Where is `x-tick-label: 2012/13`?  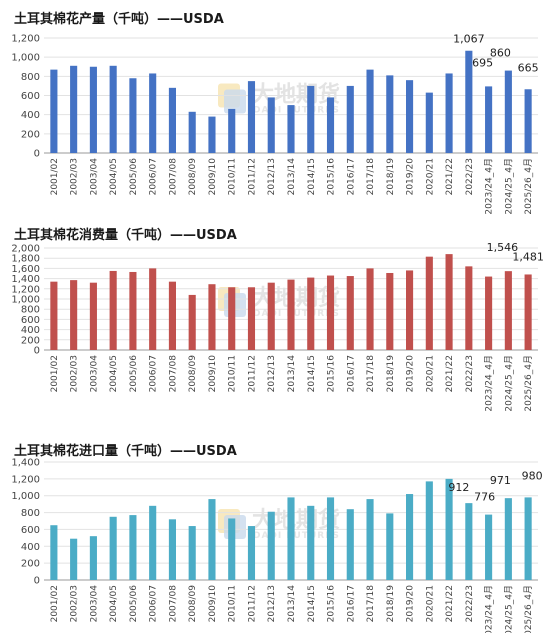 x-tick-label: 2012/13 is located at coordinates (272, 373).